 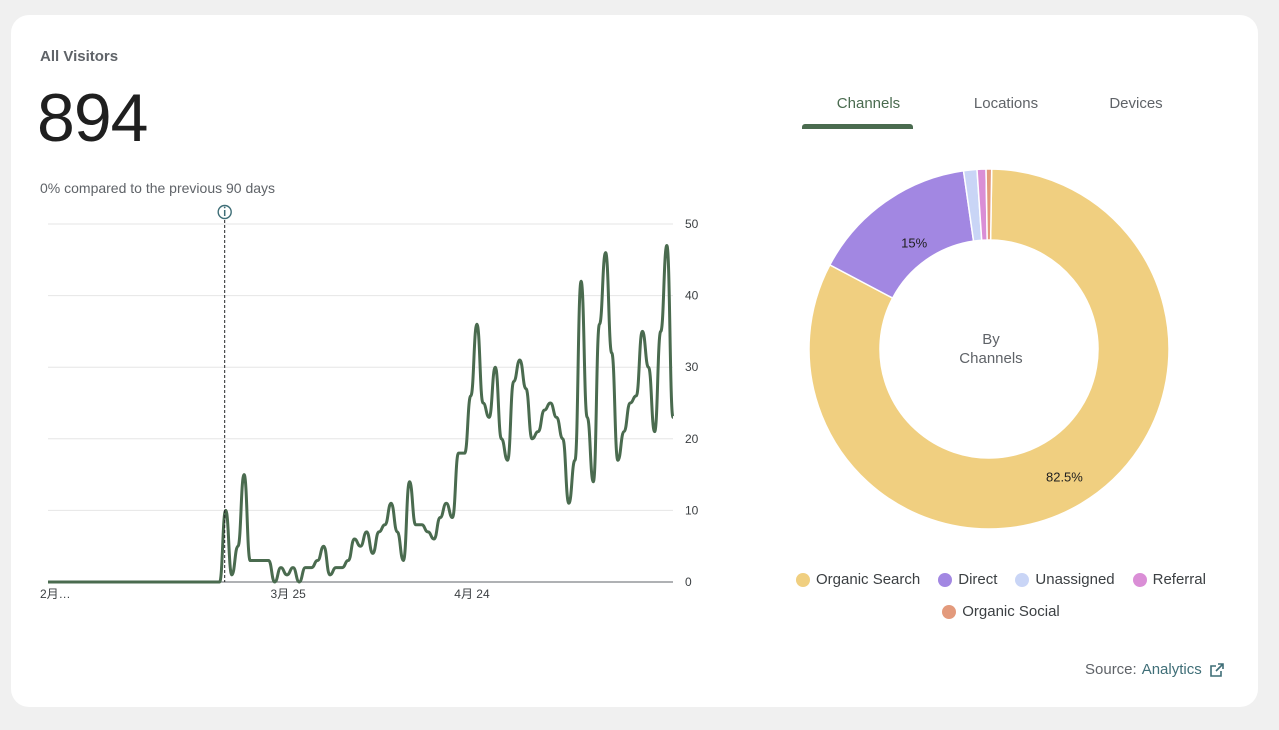 What do you see at coordinates (1111, 669) in the screenshot?
I see `source-prefix: Source:` at bounding box center [1111, 669].